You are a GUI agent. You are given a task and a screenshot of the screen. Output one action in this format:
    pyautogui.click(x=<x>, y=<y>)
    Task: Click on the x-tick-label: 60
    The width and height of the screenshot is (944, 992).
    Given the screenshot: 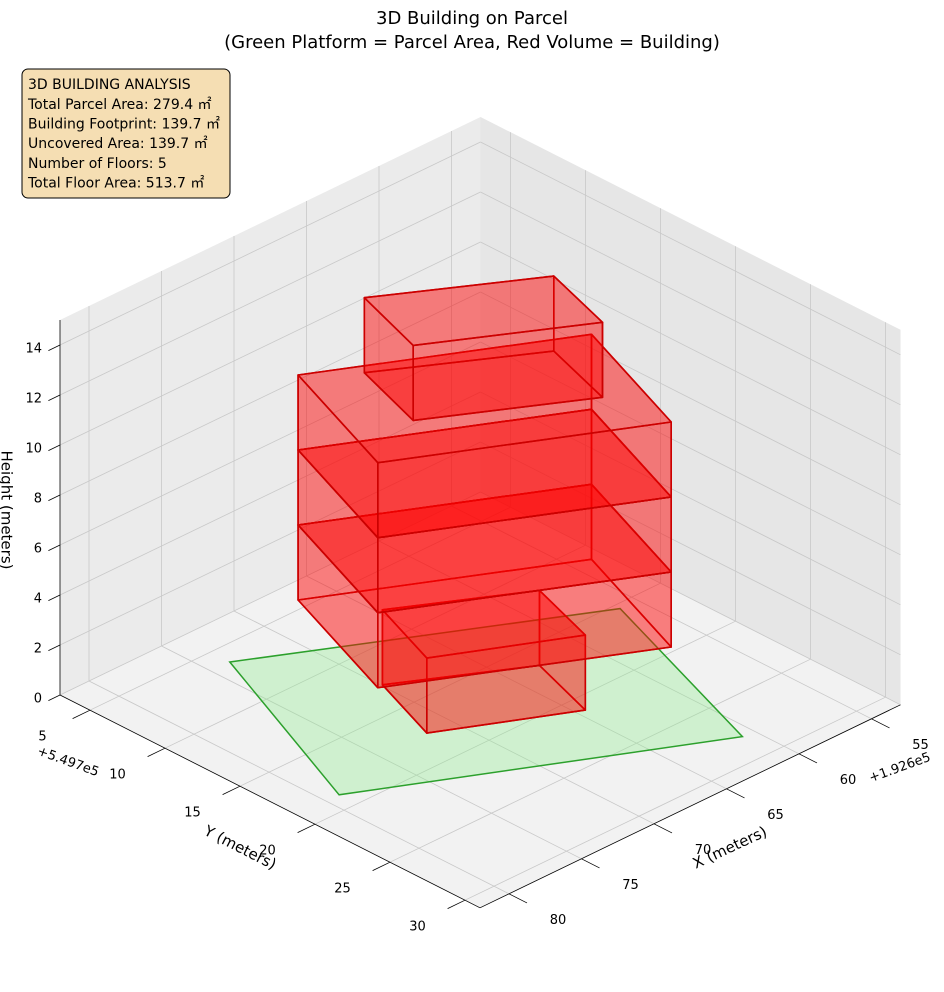 What is the action you would take?
    pyautogui.click(x=848, y=780)
    